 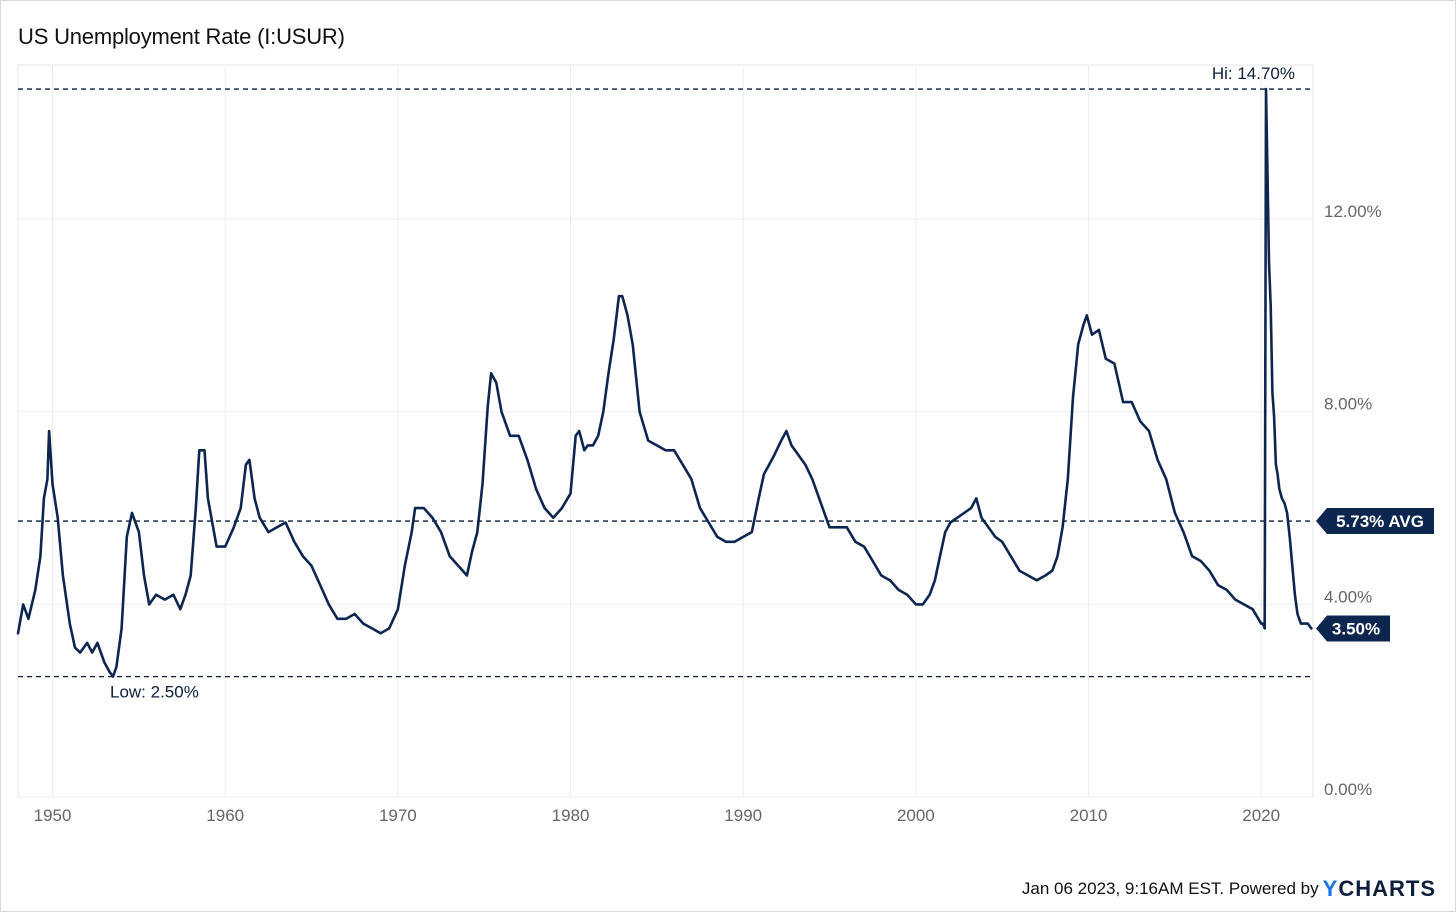 I want to click on last-value-tag, so click(x=1353, y=628).